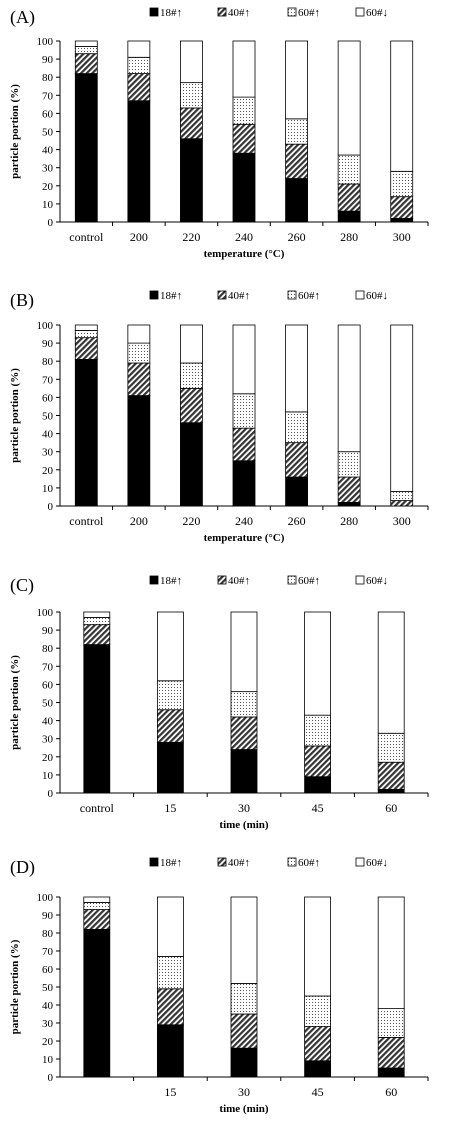 Image resolution: width=450 pixels, height=1122 pixels. I want to click on x-tick-label: 260, so click(297, 521).